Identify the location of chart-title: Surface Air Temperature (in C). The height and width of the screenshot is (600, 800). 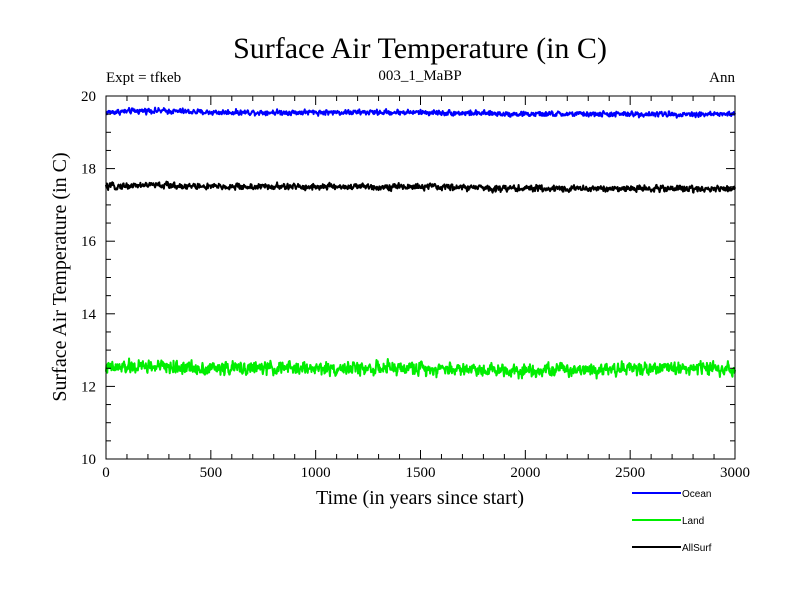
(420, 48).